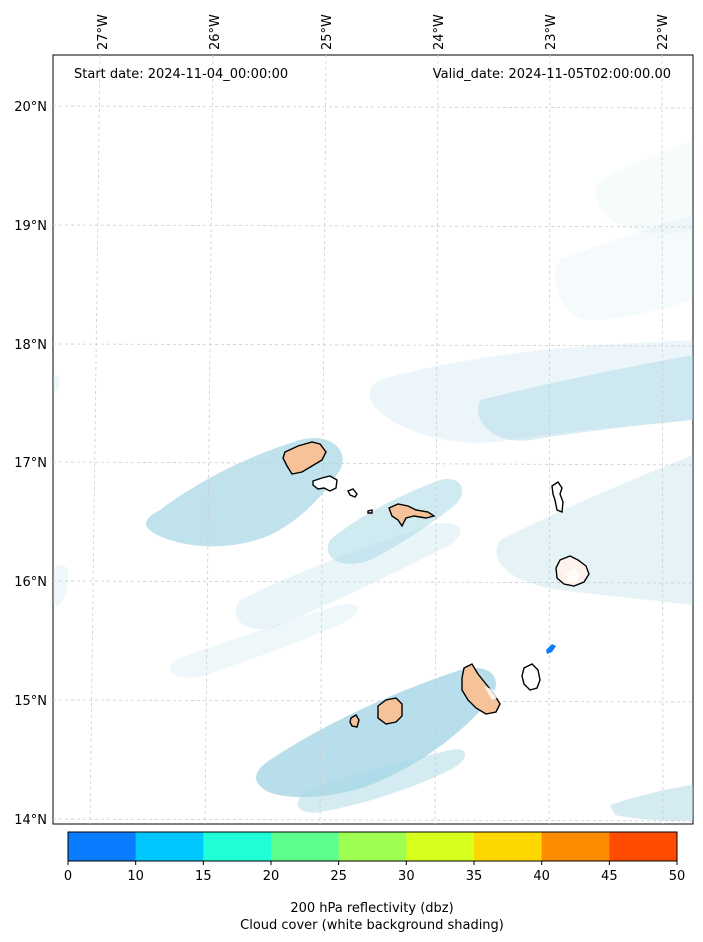 Image resolution: width=703 pixels, height=942 pixels. I want to click on lon-label-25w: 25°W, so click(327, 32).